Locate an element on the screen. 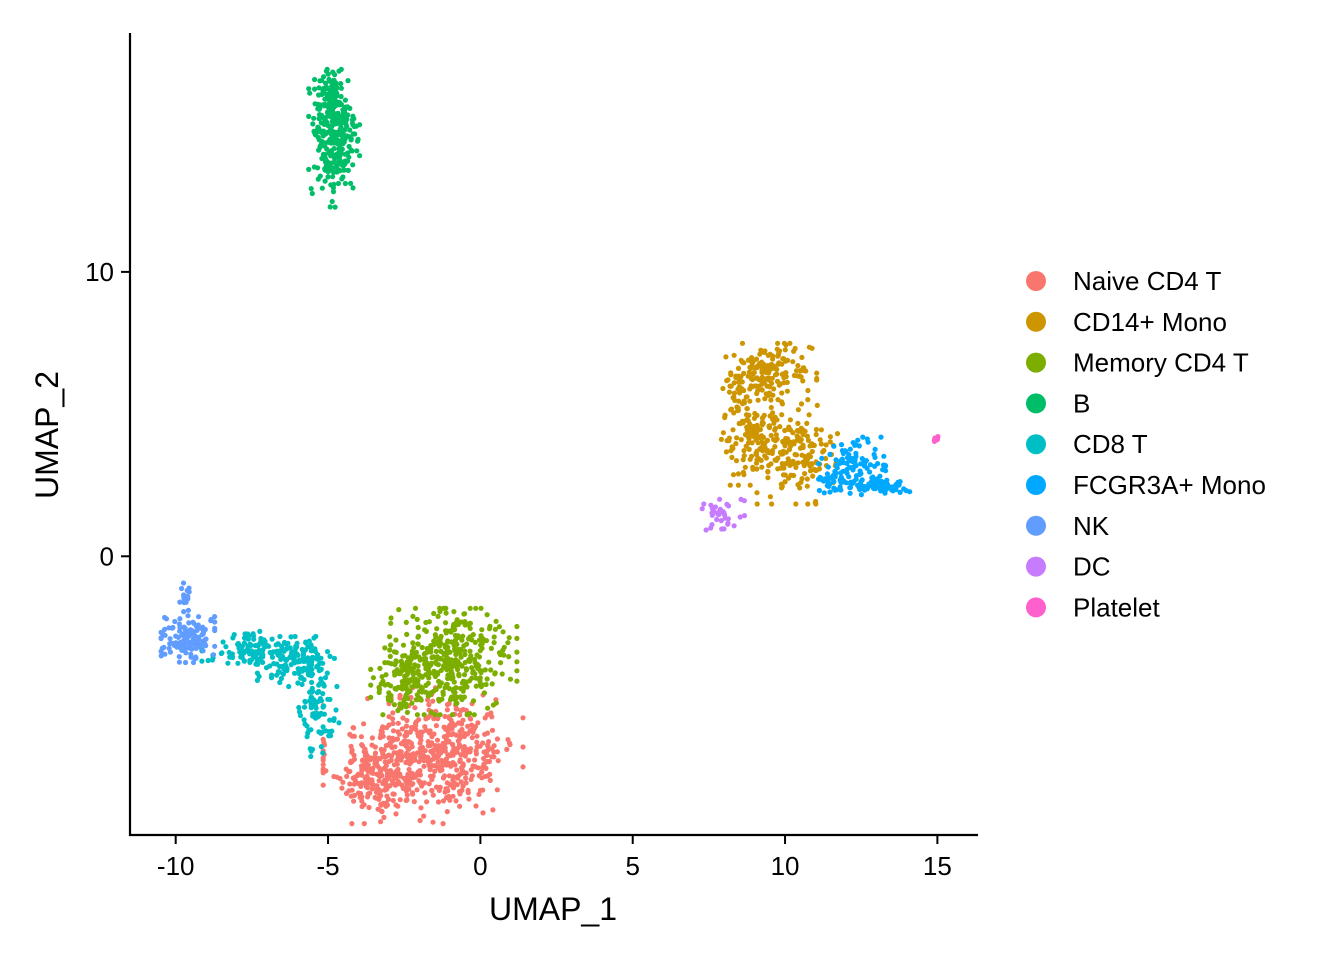 The image size is (1344, 960). legend-item: Platelet is located at coordinates (1093, 607).